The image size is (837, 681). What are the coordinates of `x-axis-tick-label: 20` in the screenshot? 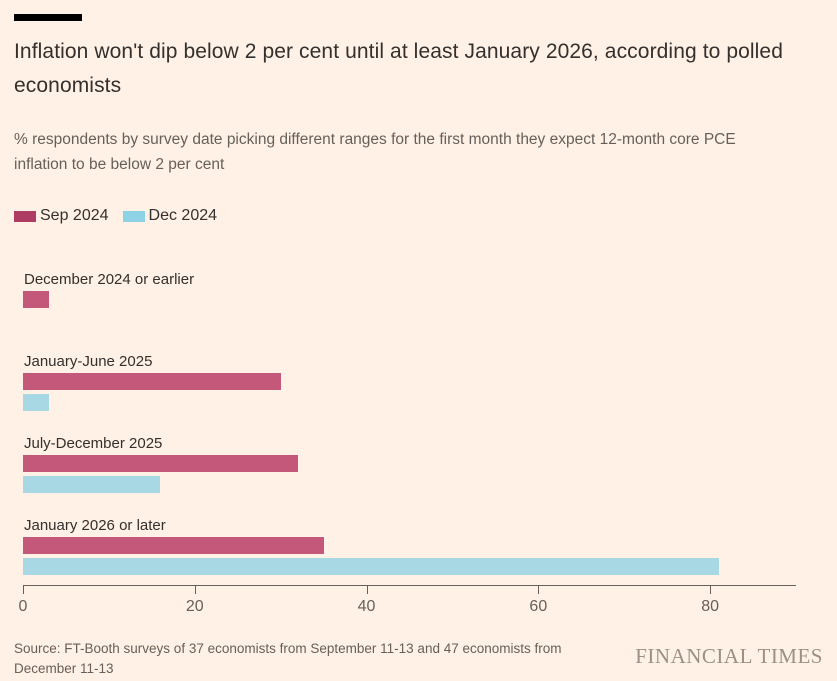 It's located at (194, 606).